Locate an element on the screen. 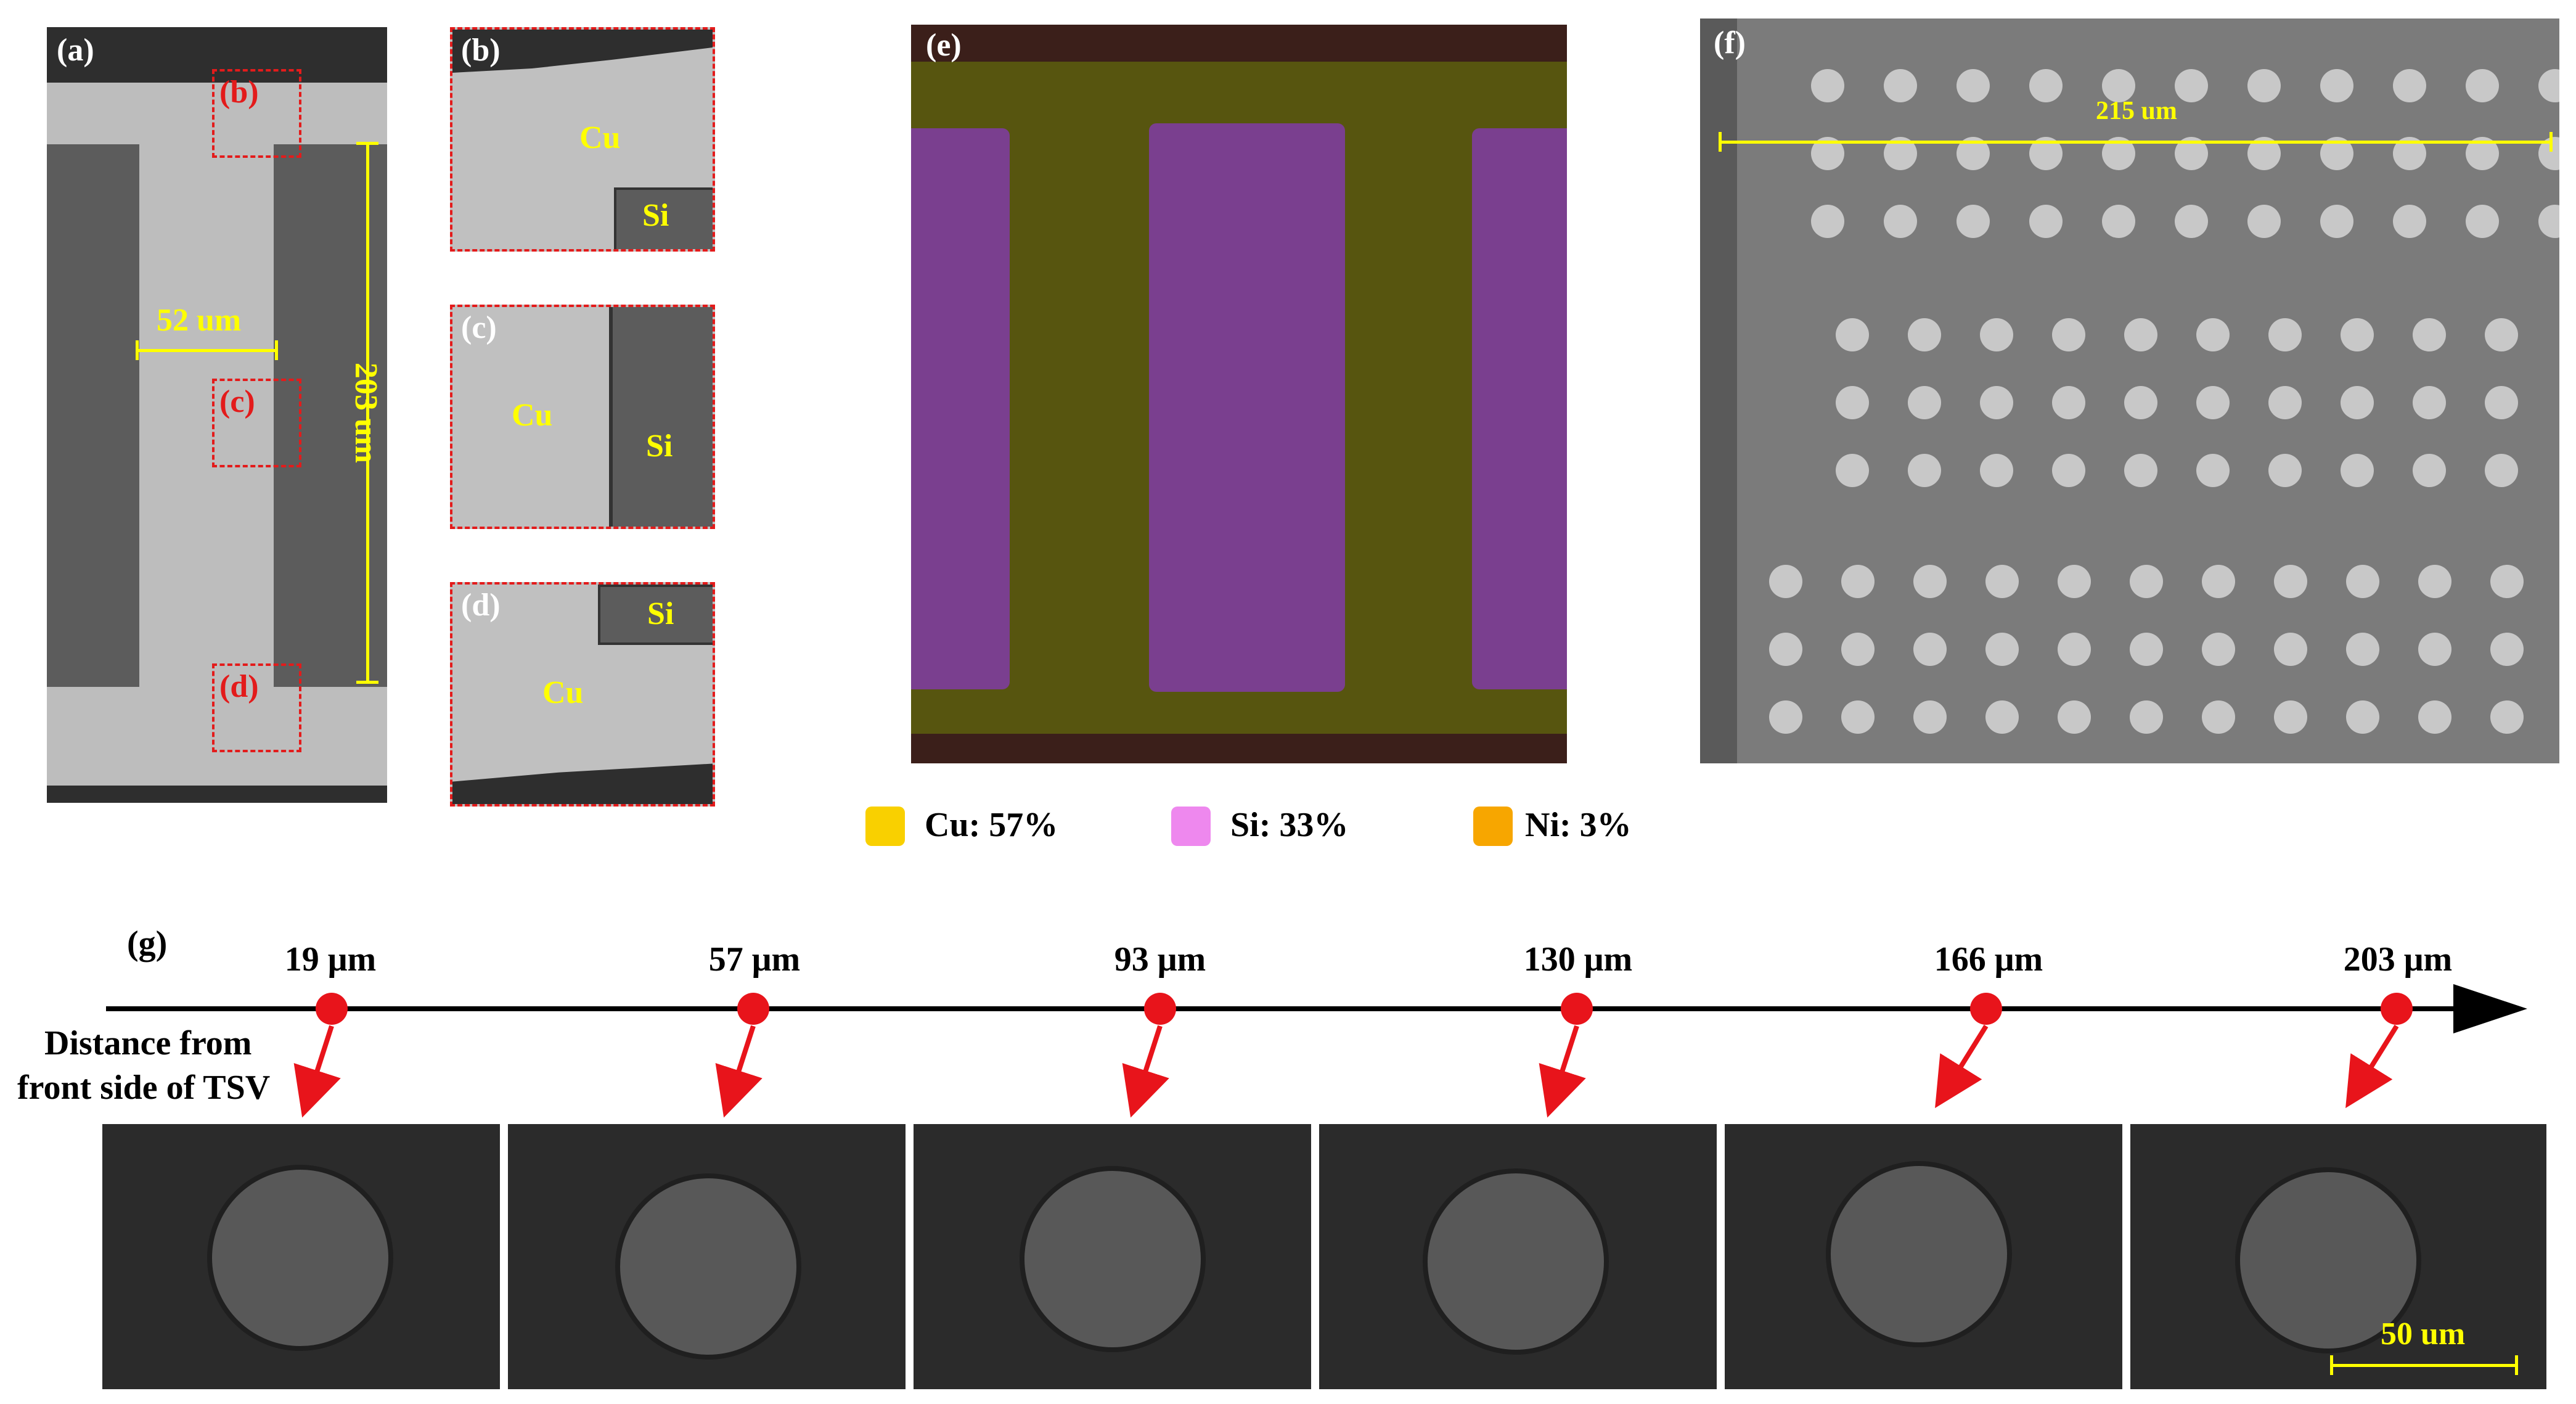 Image resolution: width=2576 pixels, height=1404 pixels. mark-label-19: 19 μm is located at coordinates (330, 959).